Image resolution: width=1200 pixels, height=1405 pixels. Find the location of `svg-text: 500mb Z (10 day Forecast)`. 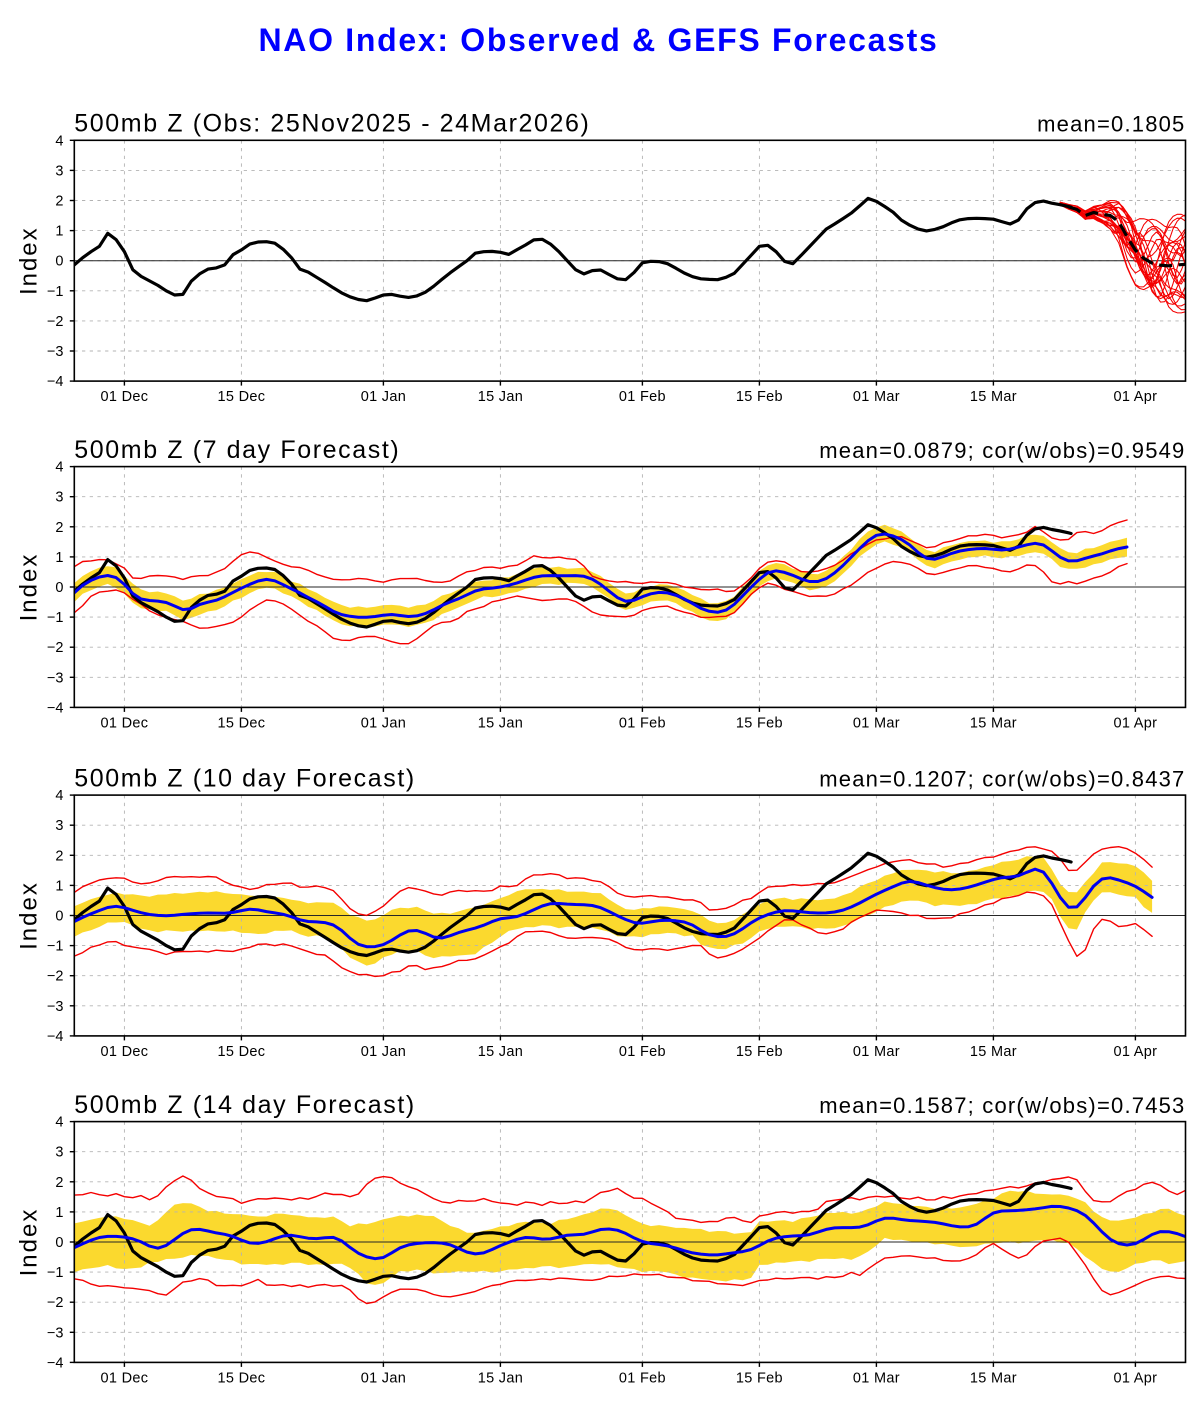

svg-text: 500mb Z (10 day Forecast) is located at coordinates (245, 778).